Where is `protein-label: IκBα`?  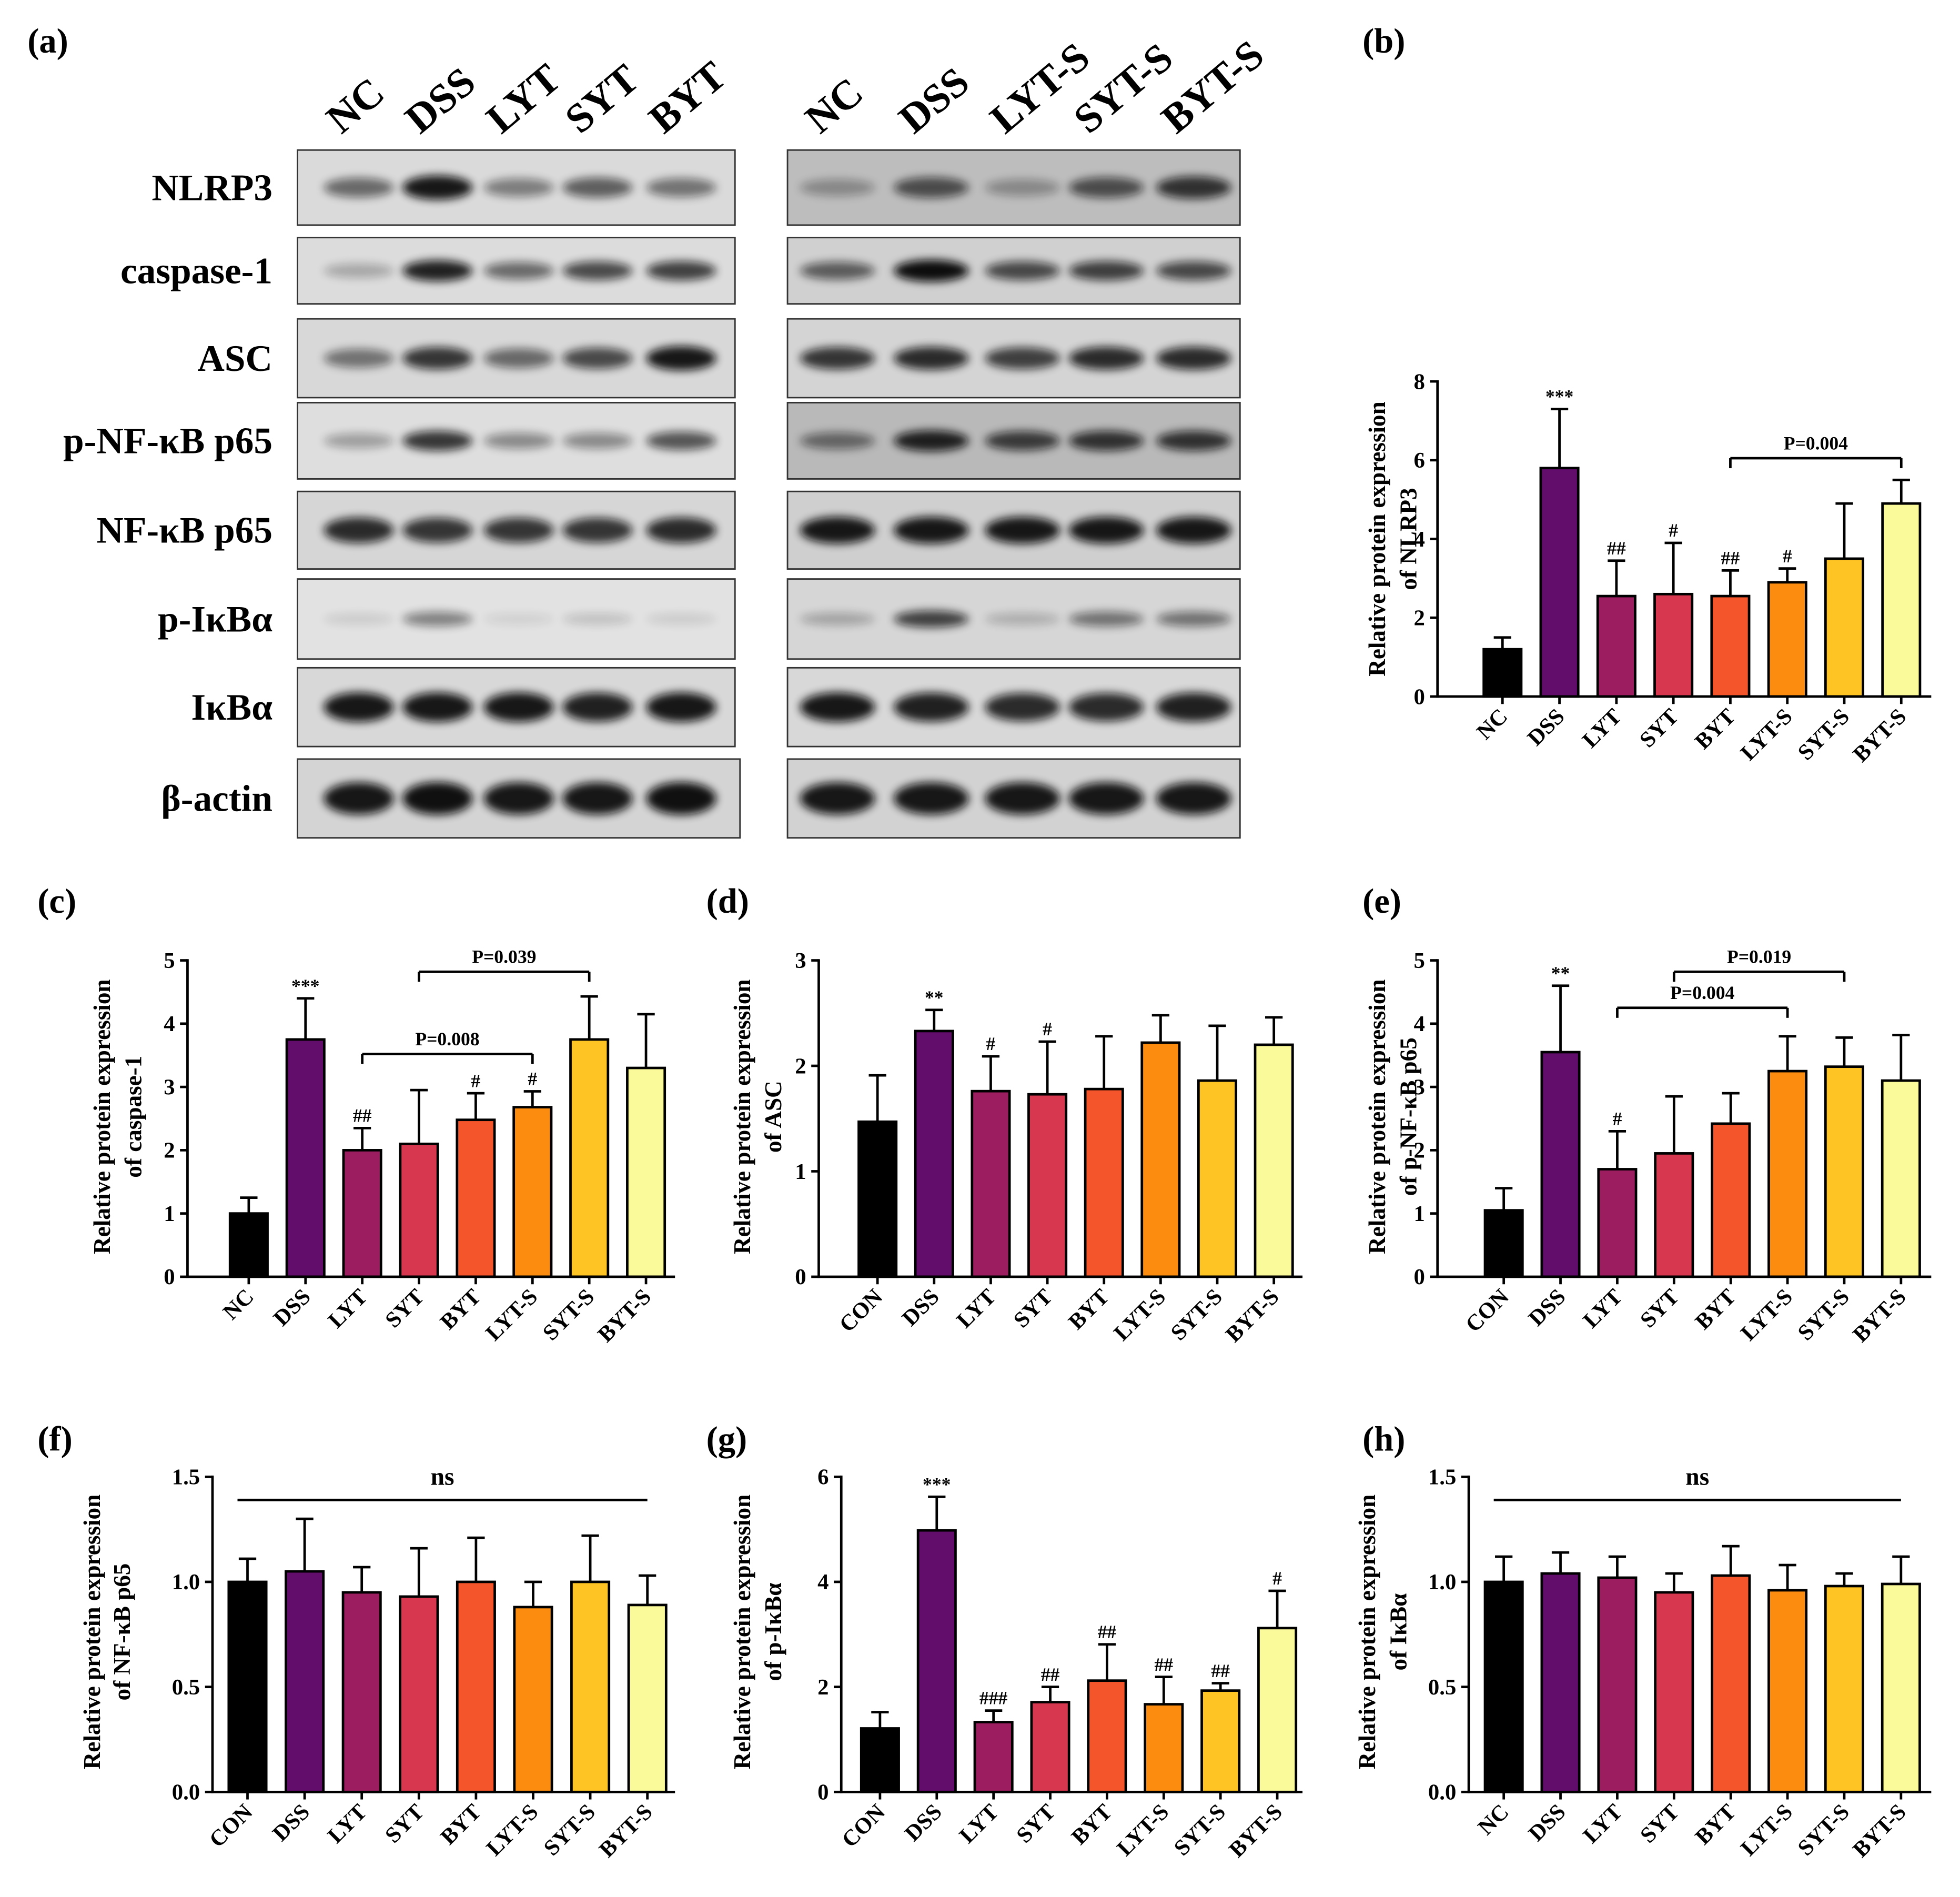
protein-label: IκBα is located at coordinates (231, 707).